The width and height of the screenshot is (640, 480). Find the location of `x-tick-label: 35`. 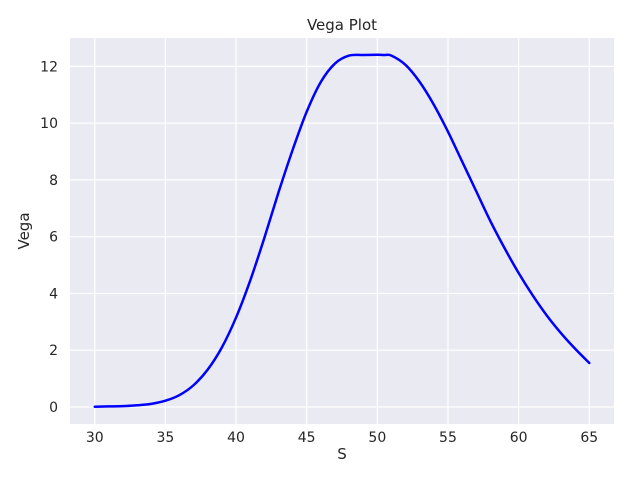

x-tick-label: 35 is located at coordinates (165, 438).